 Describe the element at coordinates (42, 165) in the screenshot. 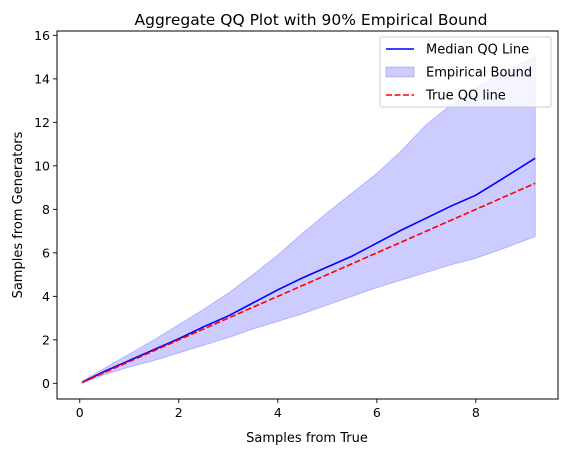

I see `y-tick-label: 10` at that location.